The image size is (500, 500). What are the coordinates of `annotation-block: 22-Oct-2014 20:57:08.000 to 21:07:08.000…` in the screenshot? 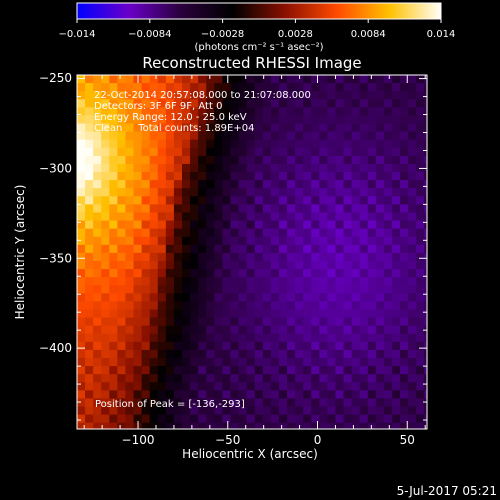 It's located at (202, 112).